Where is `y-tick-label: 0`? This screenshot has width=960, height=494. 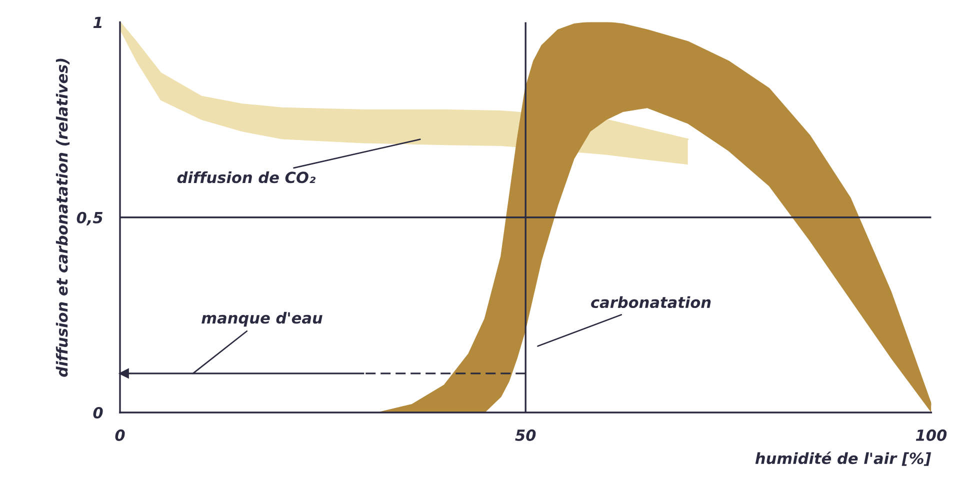 y-tick-label: 0 is located at coordinates (98, 412).